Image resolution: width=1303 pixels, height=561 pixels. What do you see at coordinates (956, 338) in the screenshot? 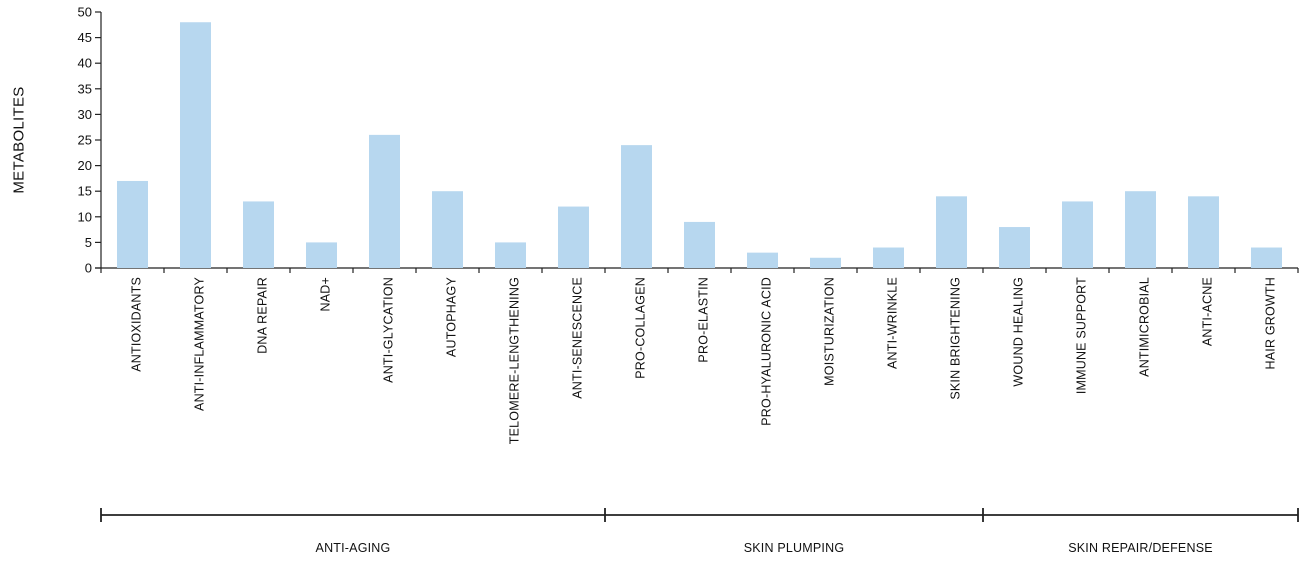
I see `x-tick-label: SKIN BRIGHTENING` at bounding box center [956, 338].